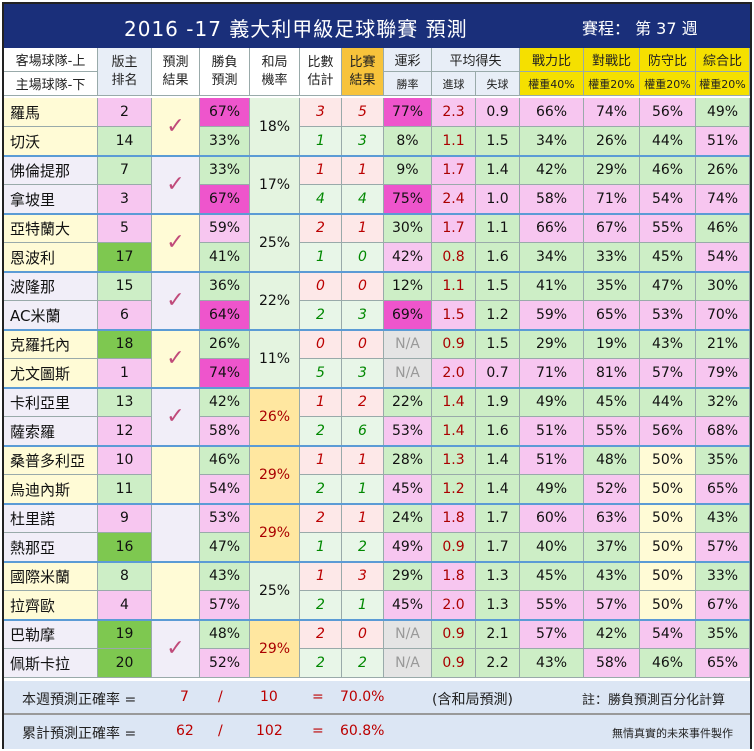 The height and width of the screenshot is (751, 754). Describe the element at coordinates (723, 576) in the screenshot. I see `overall-ratio: 33%` at that location.